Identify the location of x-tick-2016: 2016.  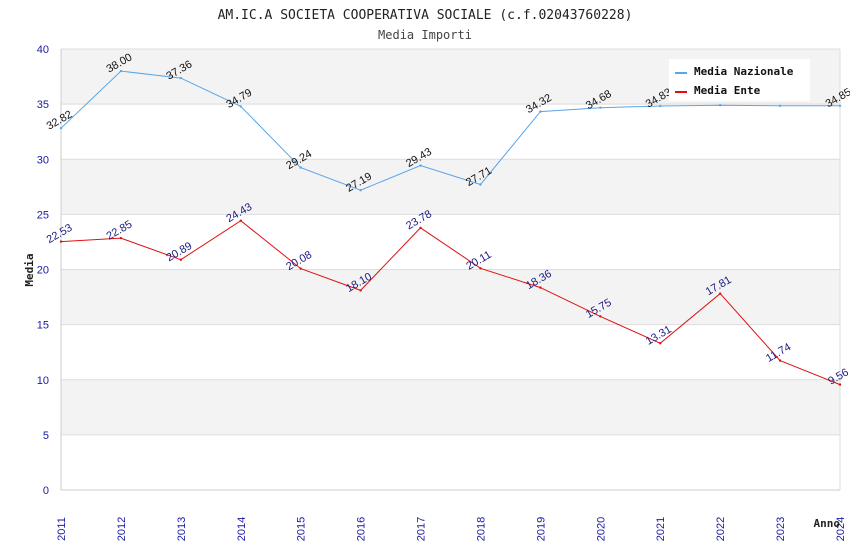
(362, 529).